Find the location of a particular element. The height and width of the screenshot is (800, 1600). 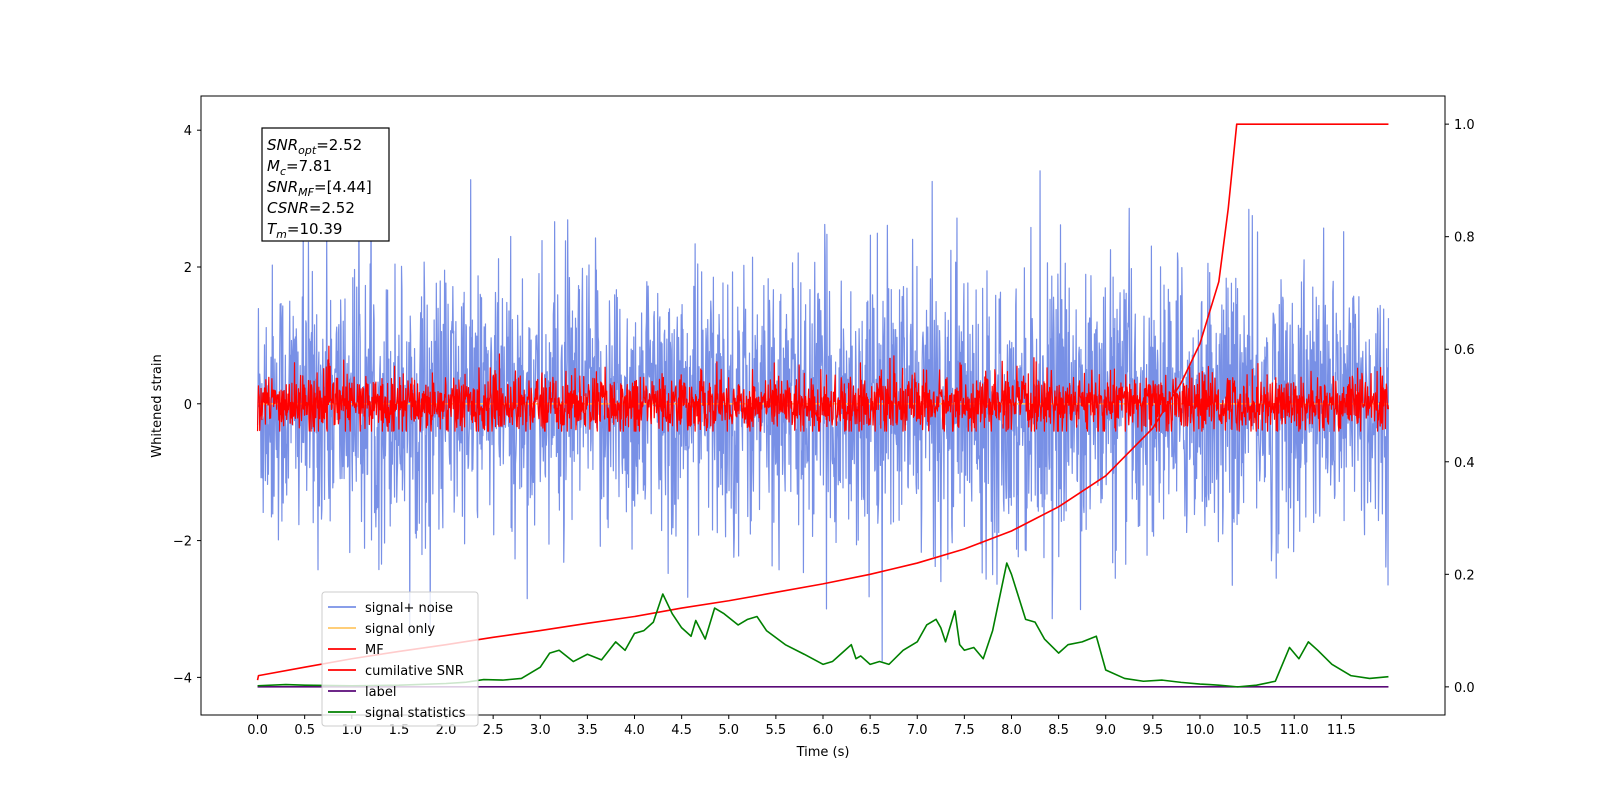

x-tick-label: 2.5 is located at coordinates (493, 730).